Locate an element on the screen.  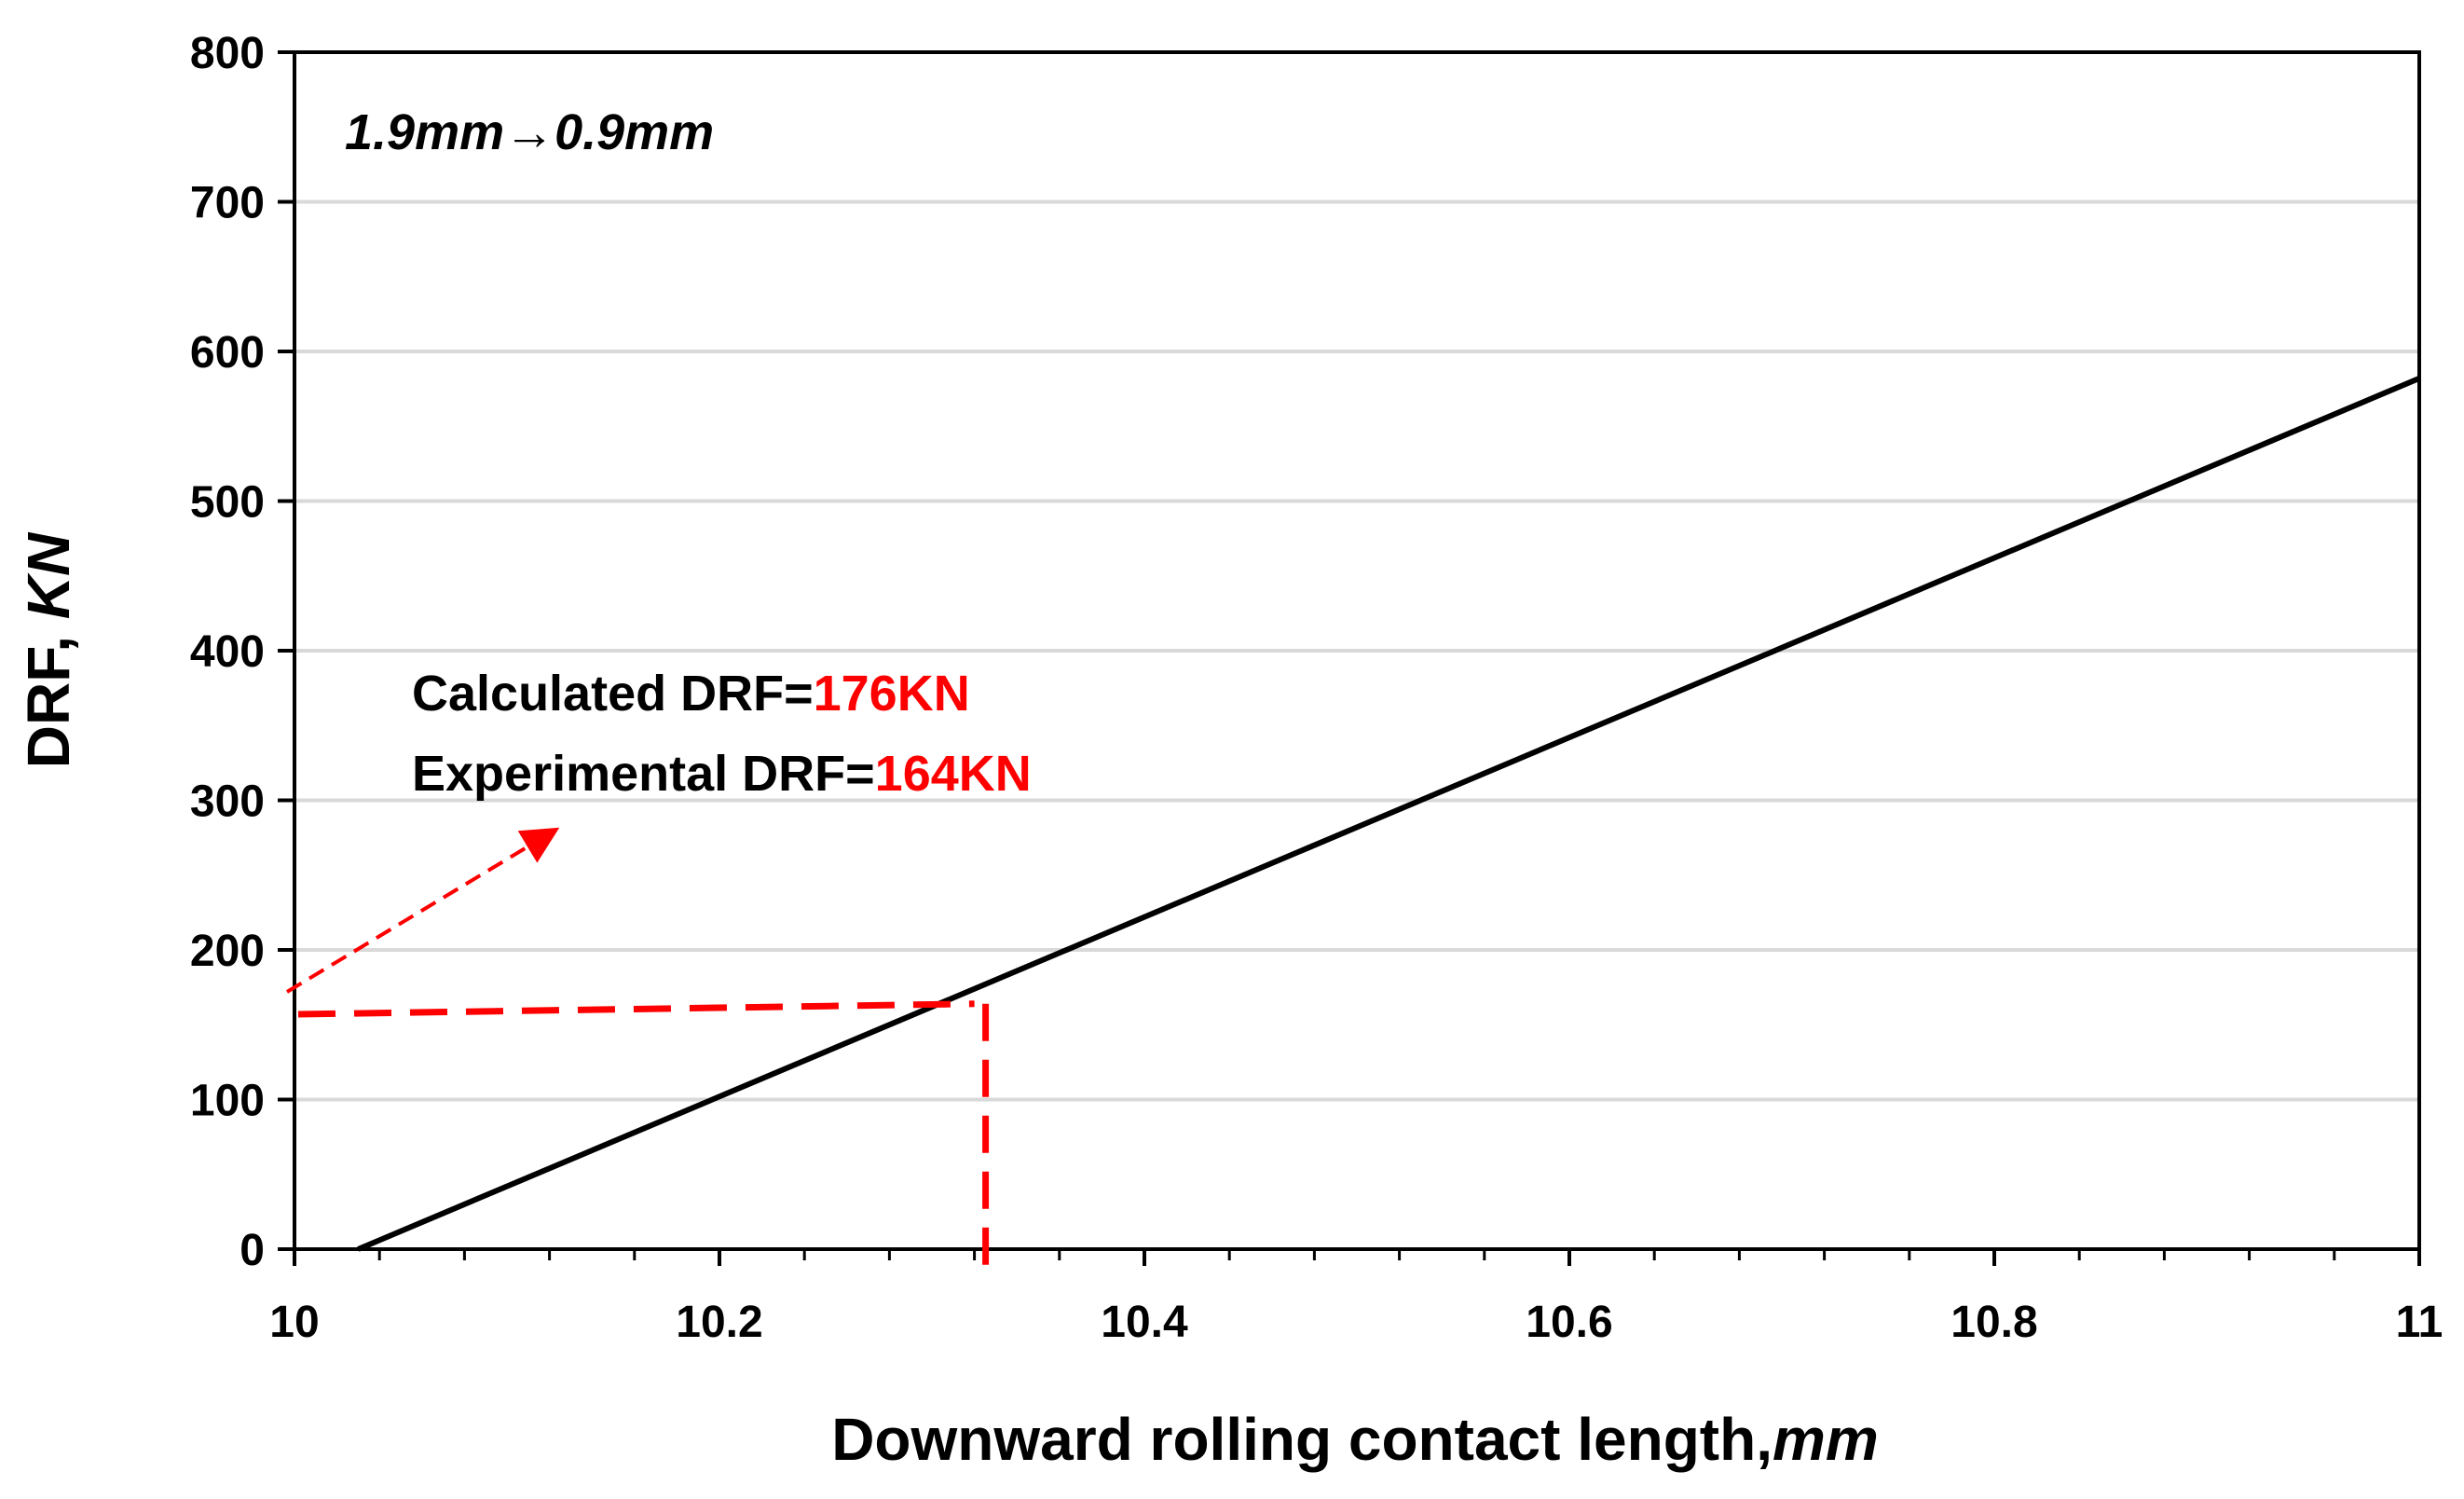
y-tick-label: 500 is located at coordinates (227, 503).